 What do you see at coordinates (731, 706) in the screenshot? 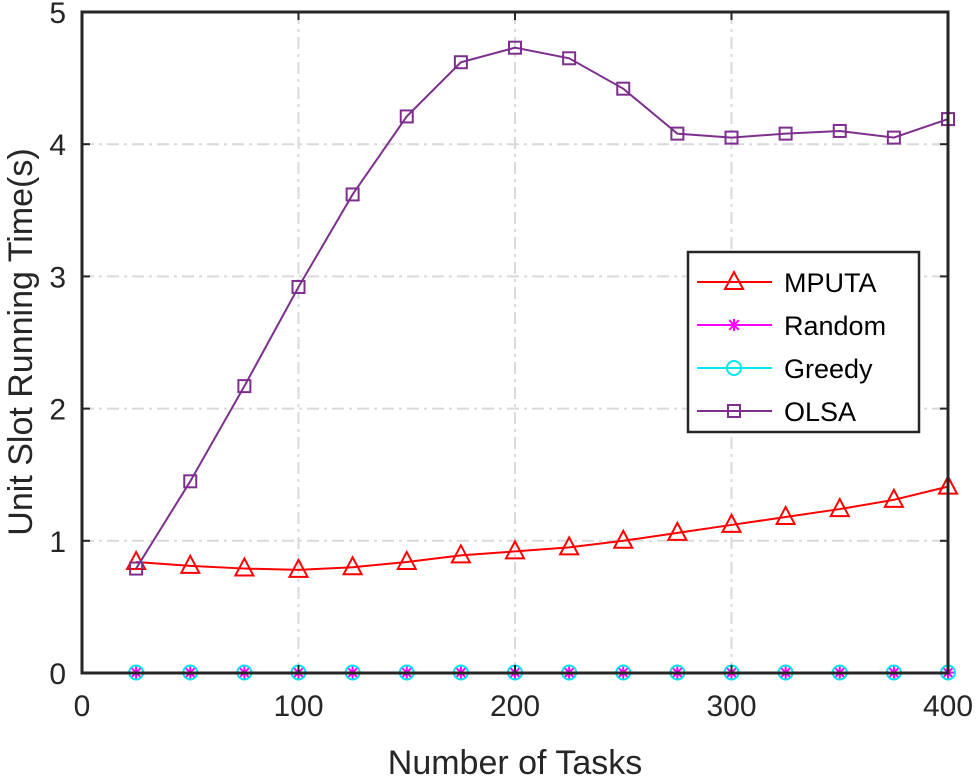
I see `x-tick-label: 300` at bounding box center [731, 706].